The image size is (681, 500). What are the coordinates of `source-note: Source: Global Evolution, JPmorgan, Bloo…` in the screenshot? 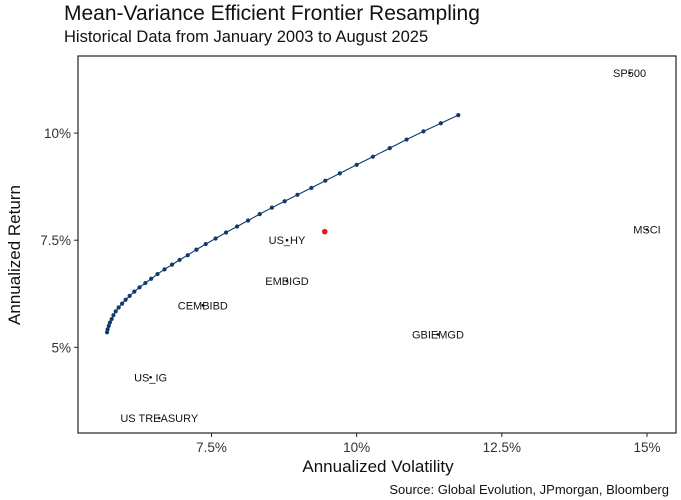 It's located at (529, 489).